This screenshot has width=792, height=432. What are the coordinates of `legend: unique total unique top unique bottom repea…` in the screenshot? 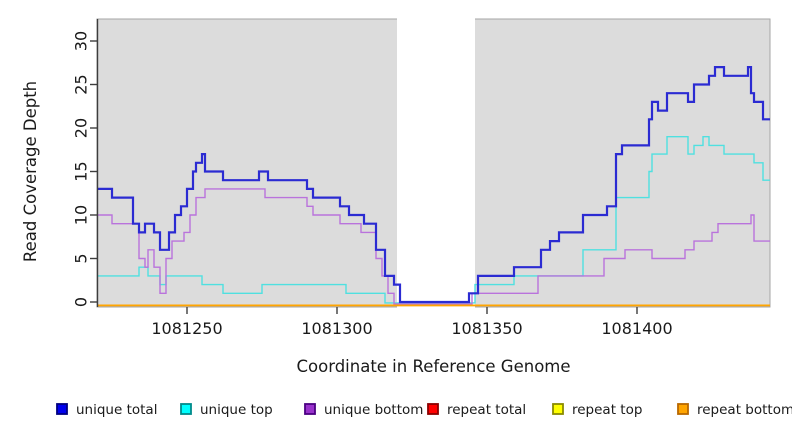 It's located at (424, 410).